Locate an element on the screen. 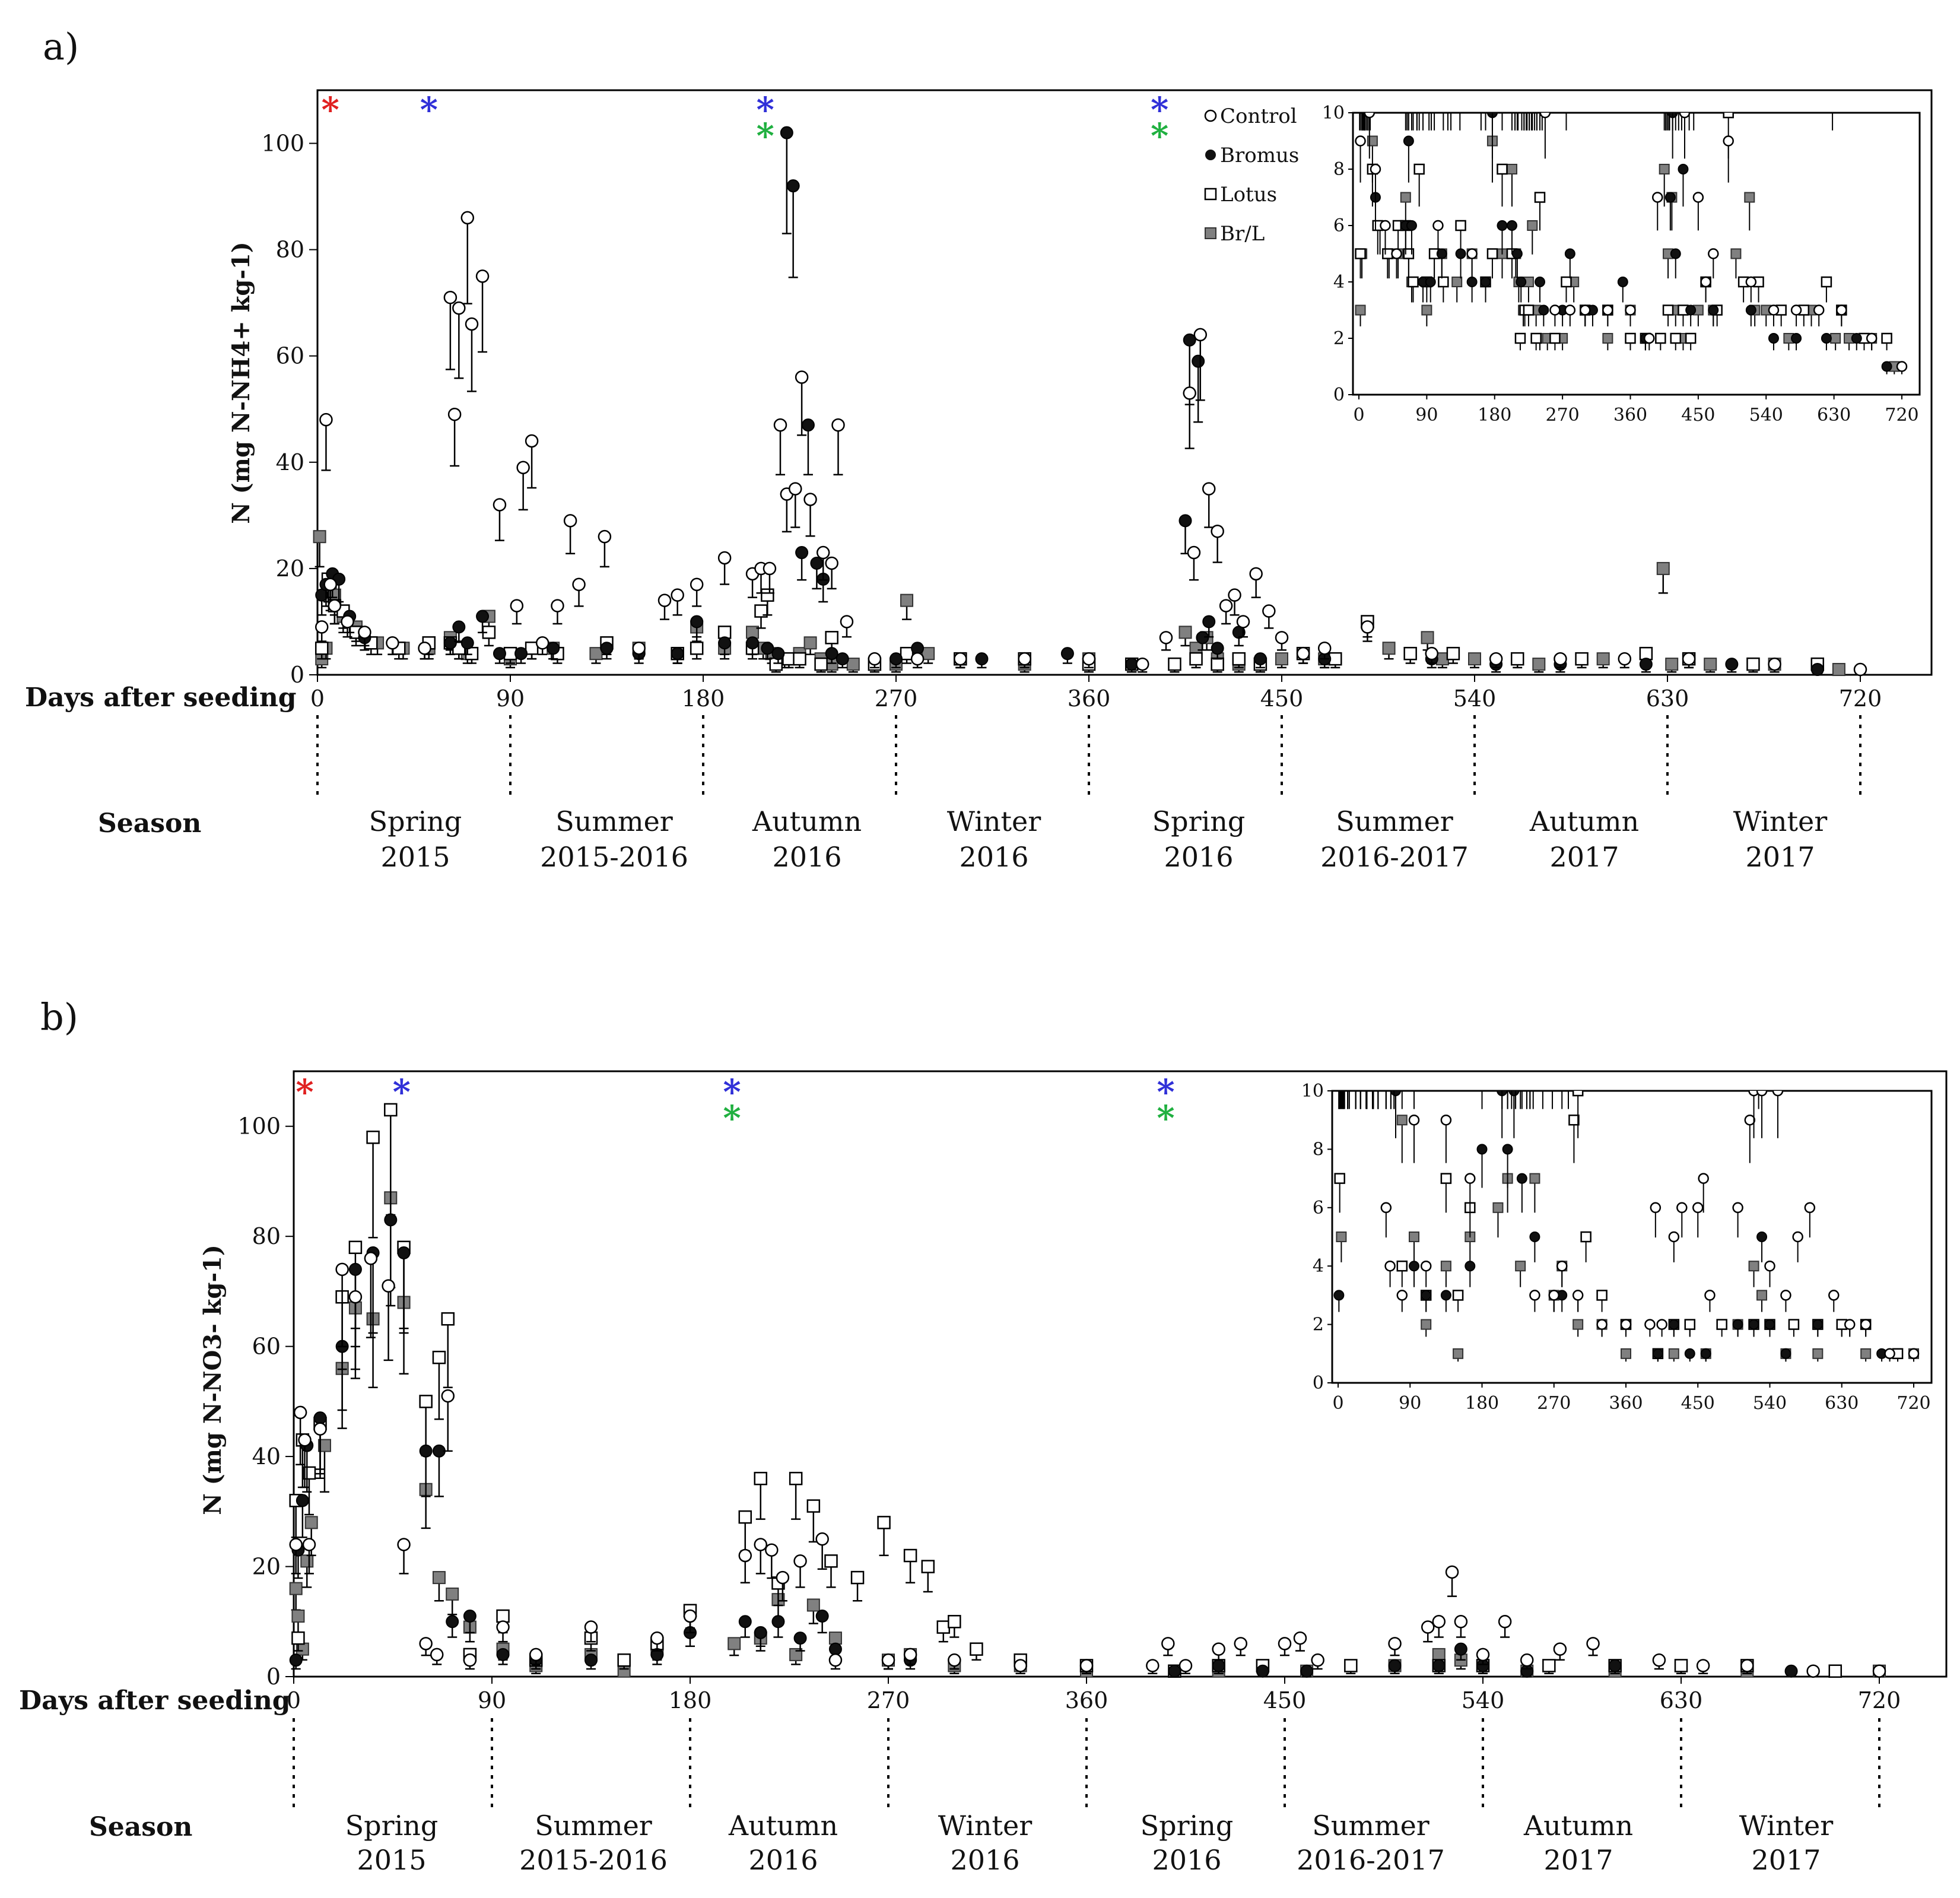 The height and width of the screenshot is (1898, 1960). season-name: Autumn is located at coordinates (807, 821).